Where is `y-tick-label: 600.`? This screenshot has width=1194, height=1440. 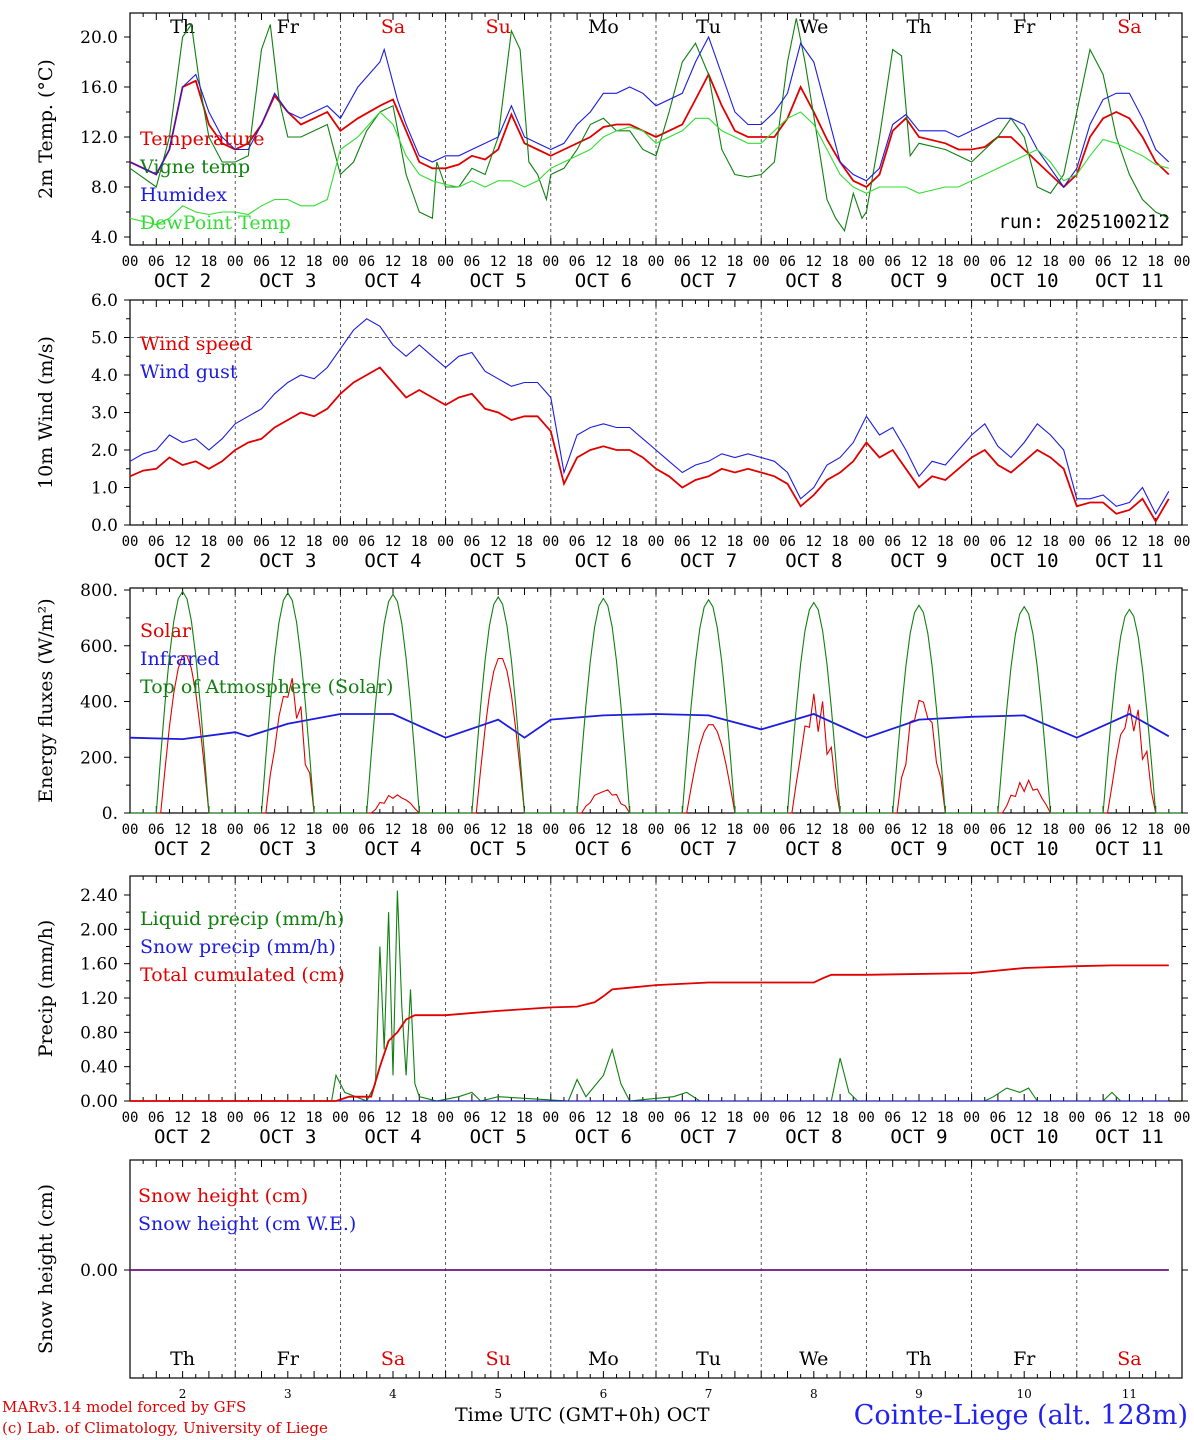 y-tick-label: 600. is located at coordinates (99, 647).